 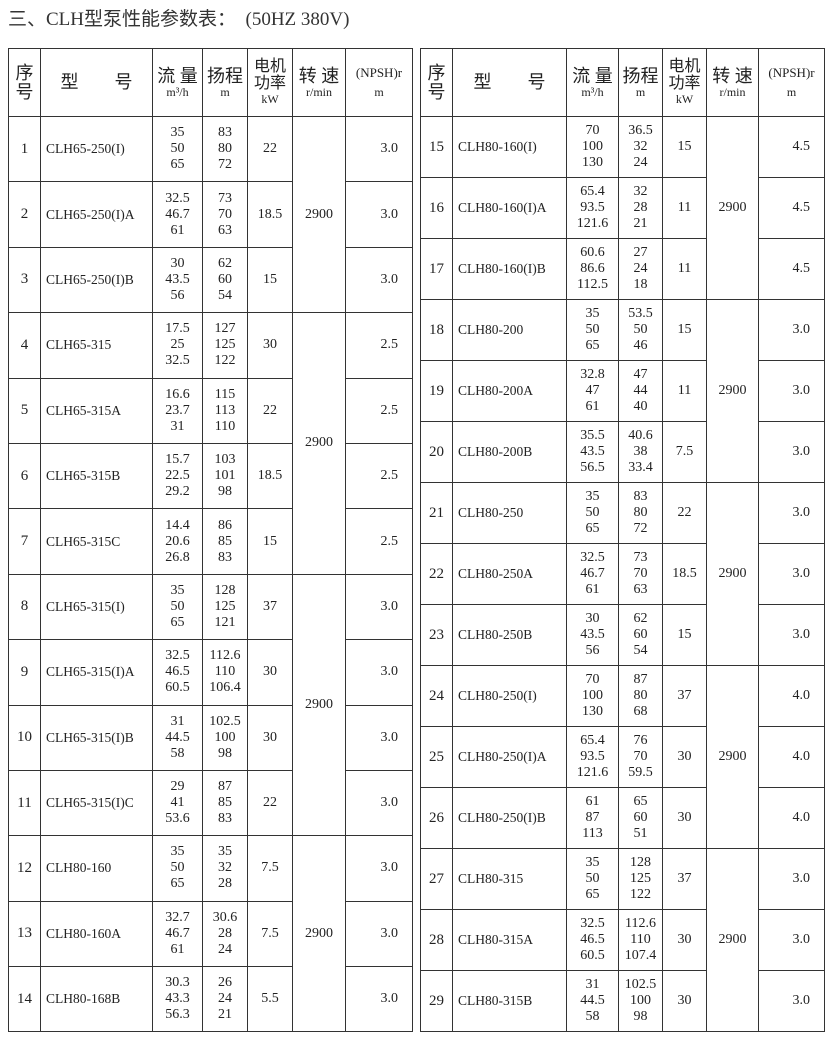 I want to click on head-values: 87 80 68, so click(x=640, y=696).